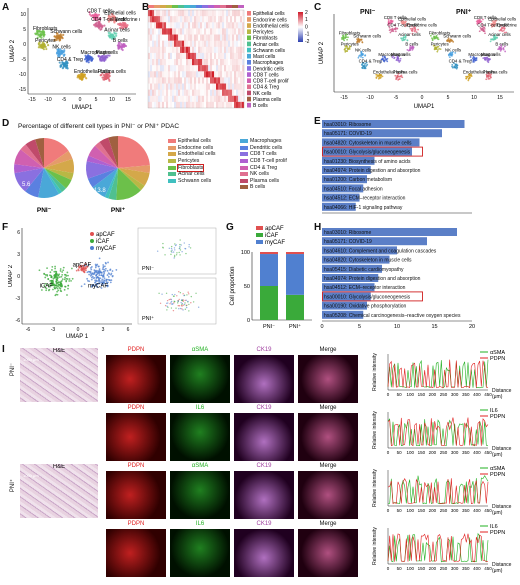  What do you see at coordinates (47, 100) in the screenshot?
I see `x-tick-label: -10` at bounding box center [47, 100].